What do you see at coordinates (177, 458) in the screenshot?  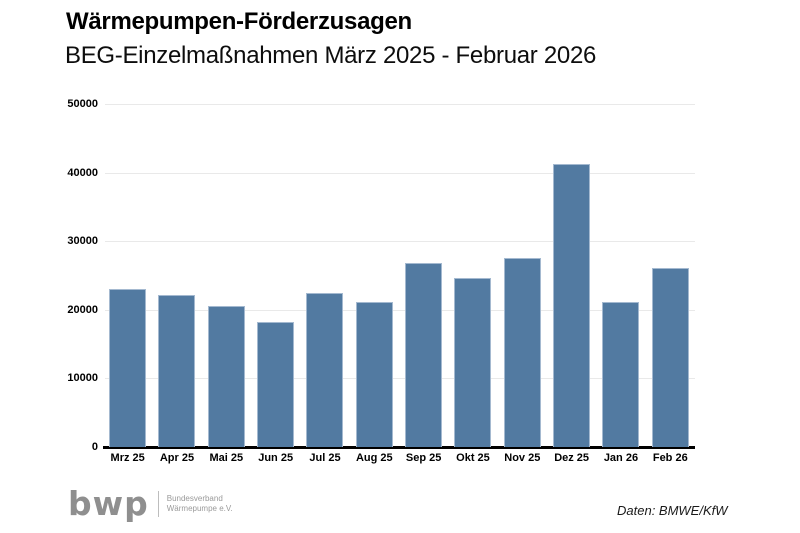 I see `x-tick-label-apr-25: Apr 25` at bounding box center [177, 458].